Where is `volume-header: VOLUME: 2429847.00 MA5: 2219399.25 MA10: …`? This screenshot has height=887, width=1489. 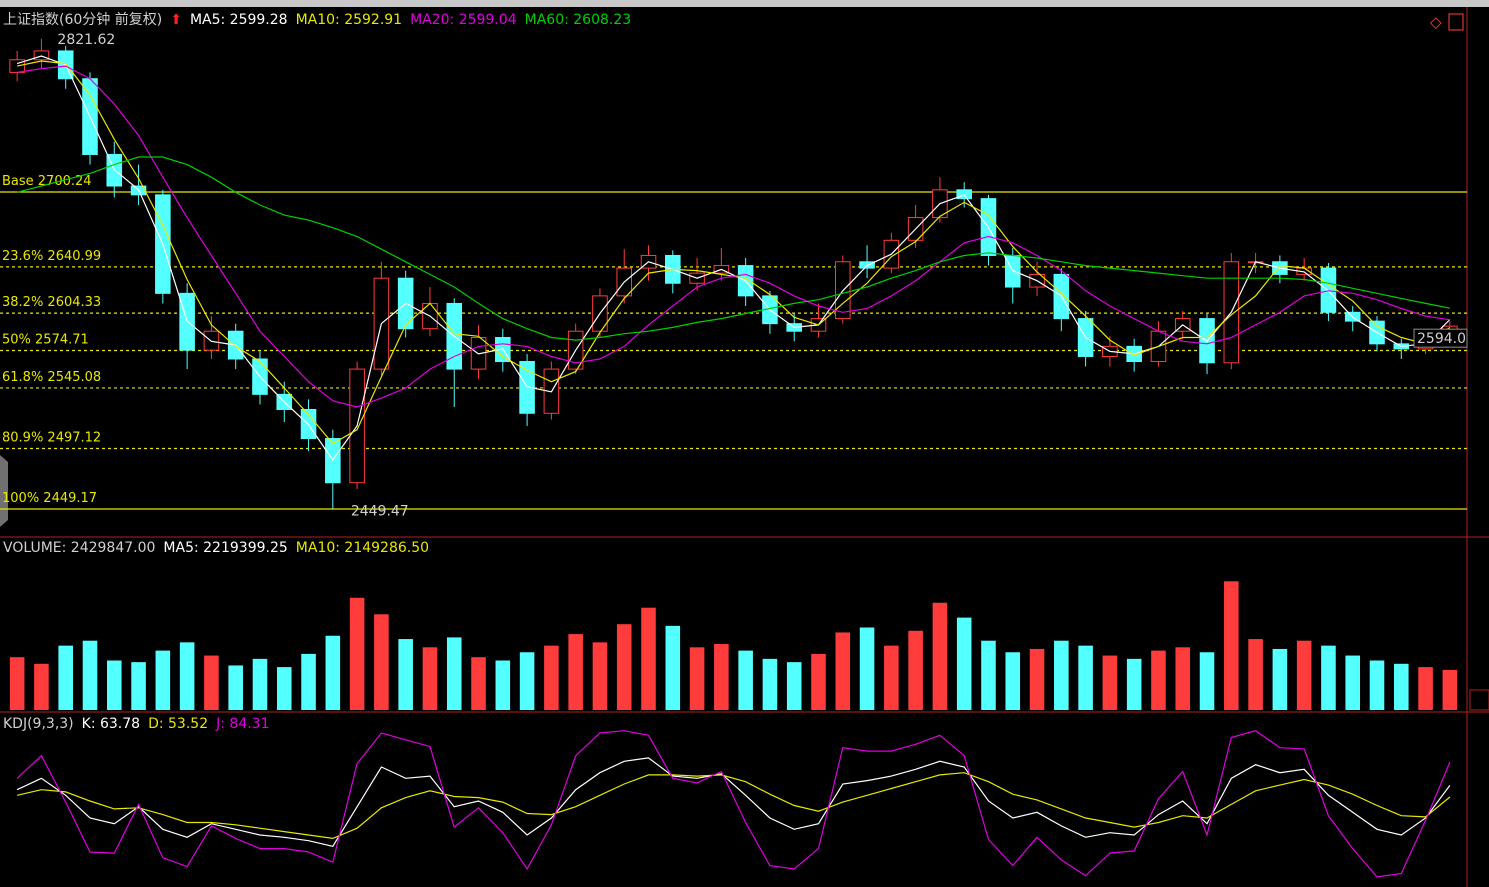 volume-header: VOLUME: 2429847.00 MA5: 2219399.25 MA10: … is located at coordinates (216, 548).